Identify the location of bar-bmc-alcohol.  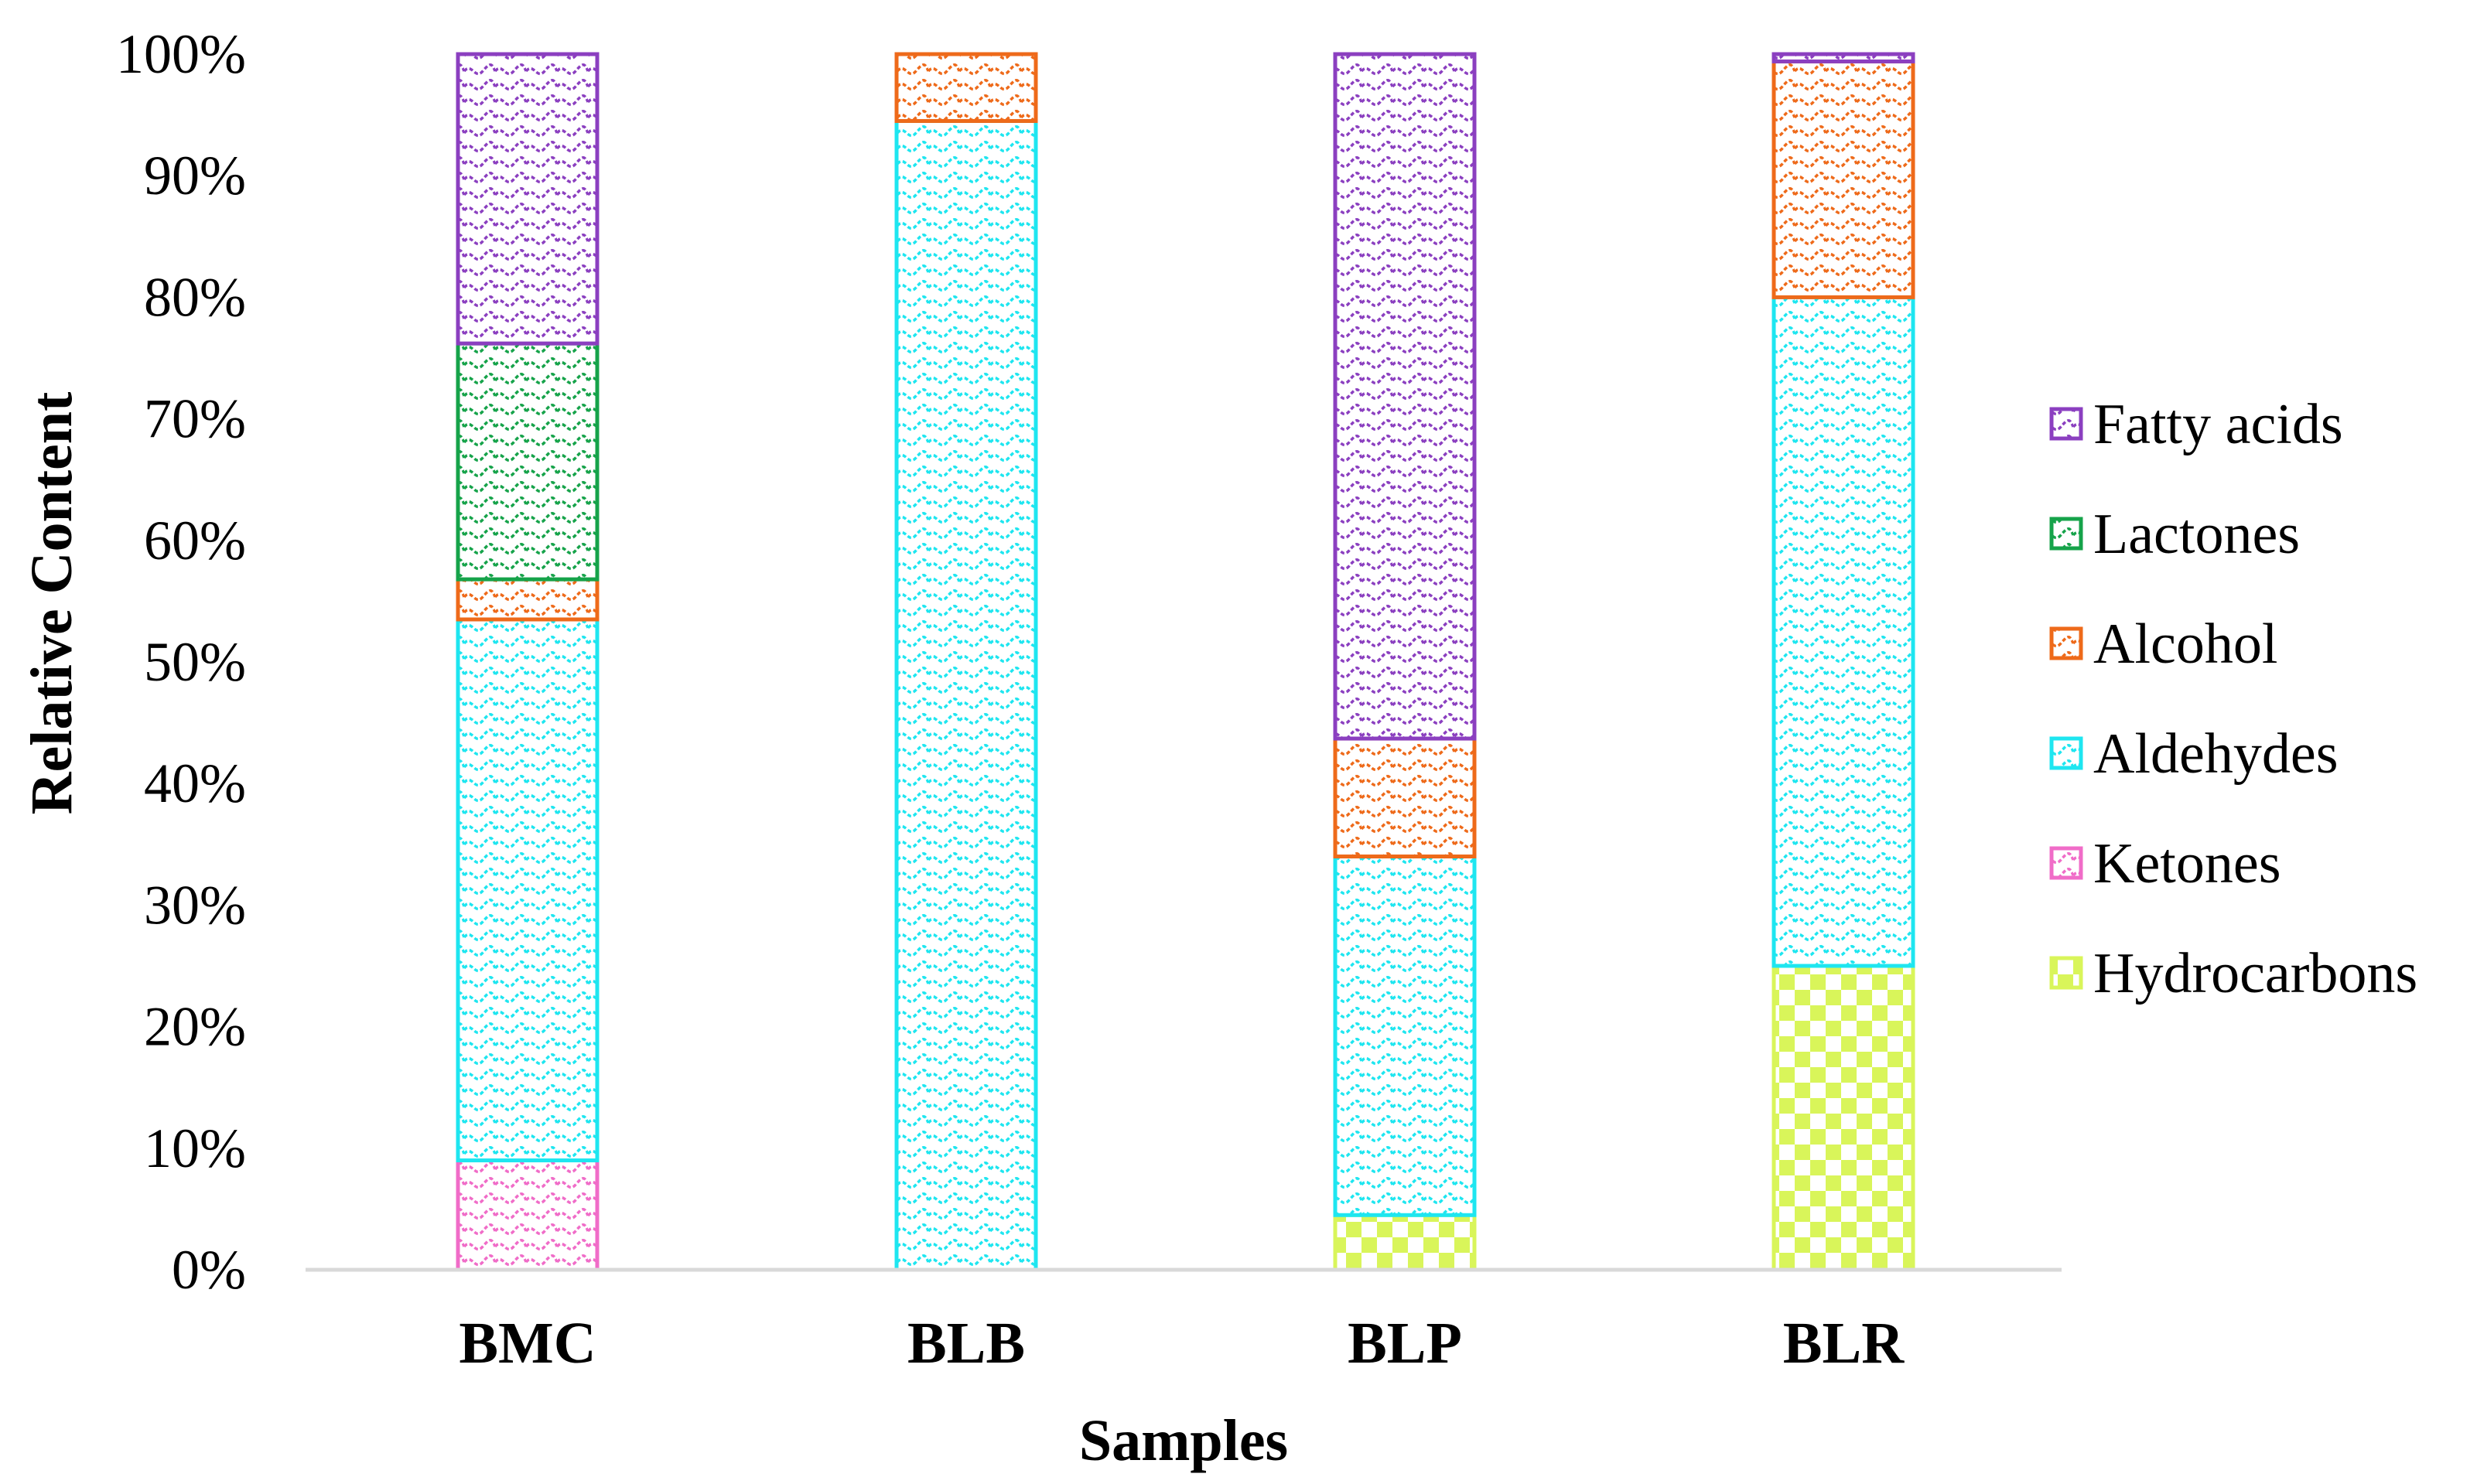
(528, 599).